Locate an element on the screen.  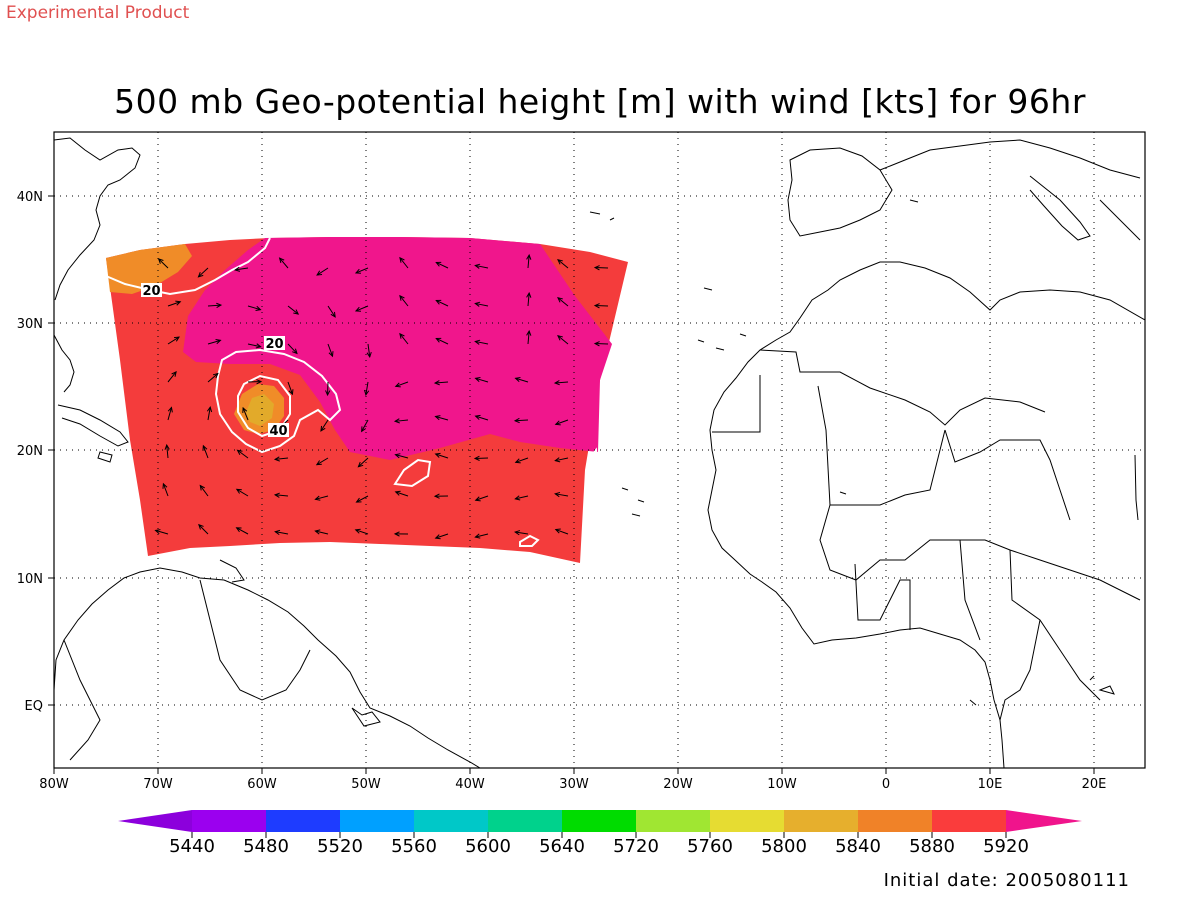
colorbar-label: 5920 is located at coordinates (1006, 846).